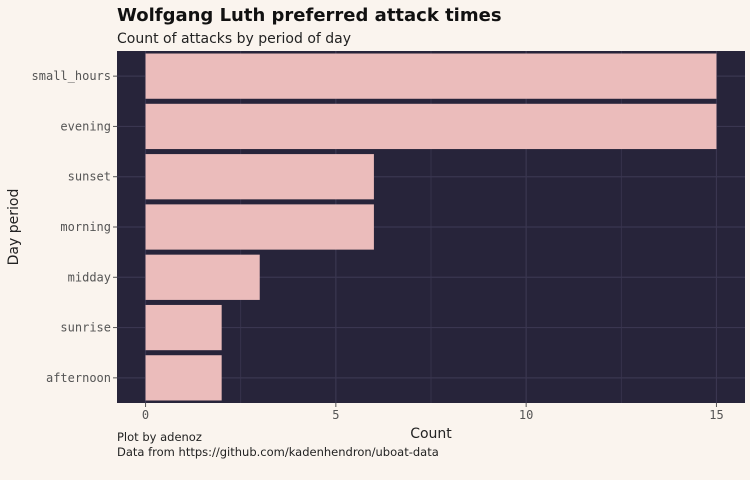 The image size is (750, 480). I want to click on chart-subtitle: Count of attacks by period of day, so click(234, 39).